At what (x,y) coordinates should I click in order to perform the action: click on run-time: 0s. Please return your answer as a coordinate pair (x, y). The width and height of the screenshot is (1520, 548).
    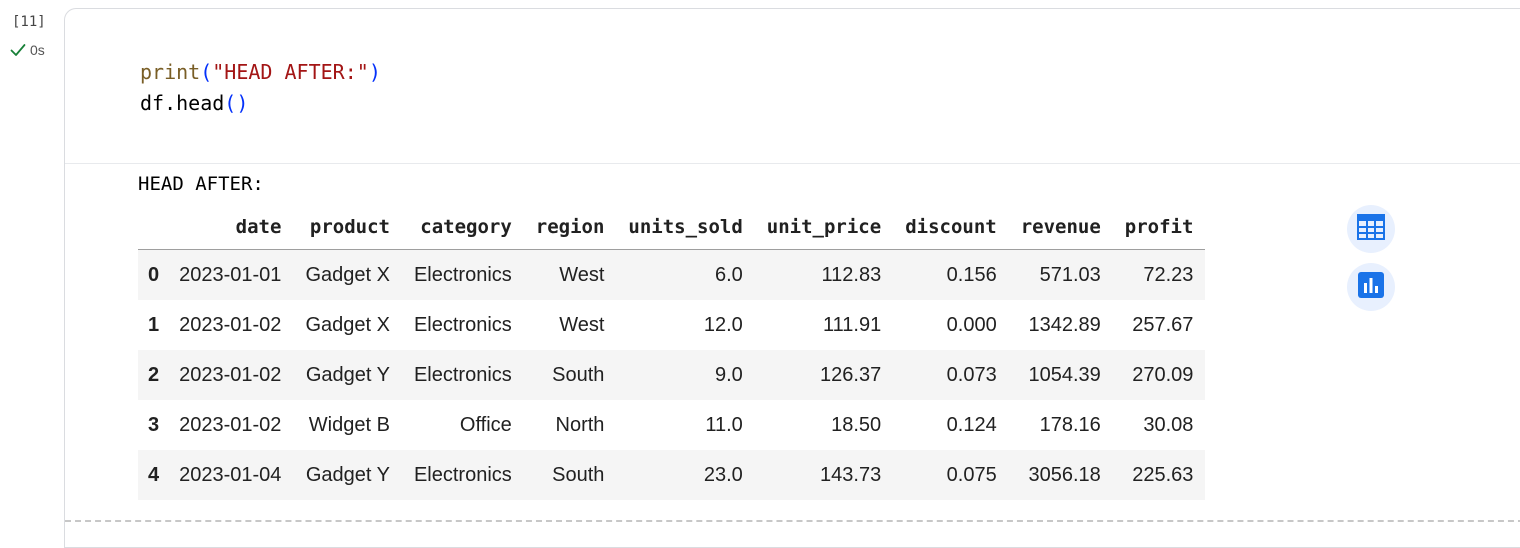
    Looking at the image, I should click on (37, 50).